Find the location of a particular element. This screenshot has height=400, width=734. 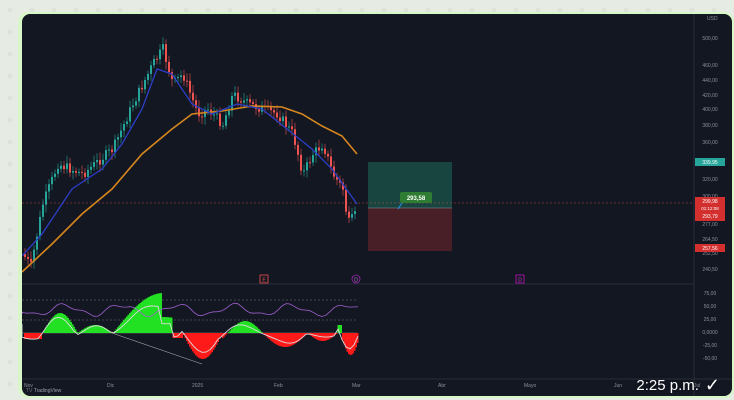

price-tick: 460,00 is located at coordinates (710, 66).